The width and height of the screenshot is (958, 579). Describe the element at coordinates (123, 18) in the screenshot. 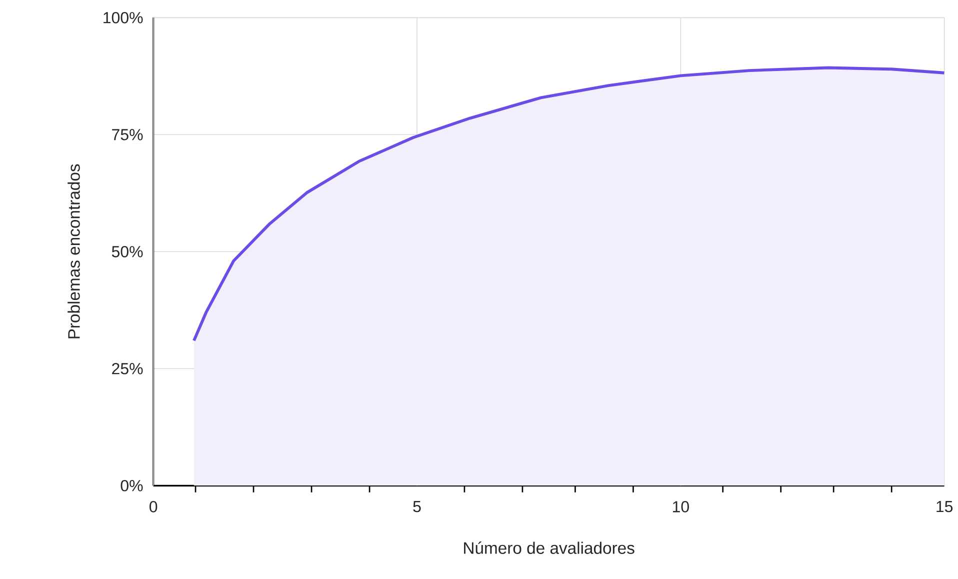

I see `y-tick-label: 100%` at that location.